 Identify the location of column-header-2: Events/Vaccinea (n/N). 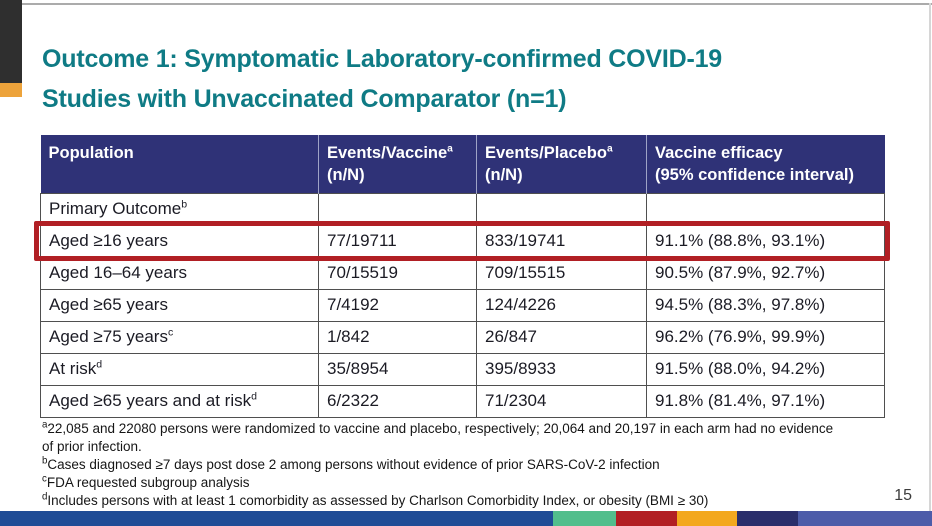
(397, 164).